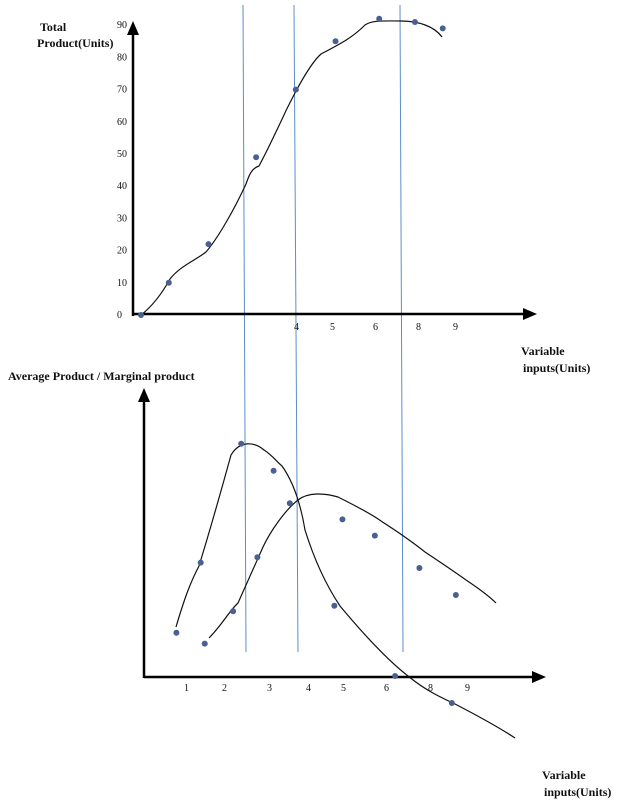 The image size is (624, 805). What do you see at coordinates (332, 327) in the screenshot?
I see `tp-x-tick-label: 5` at bounding box center [332, 327].